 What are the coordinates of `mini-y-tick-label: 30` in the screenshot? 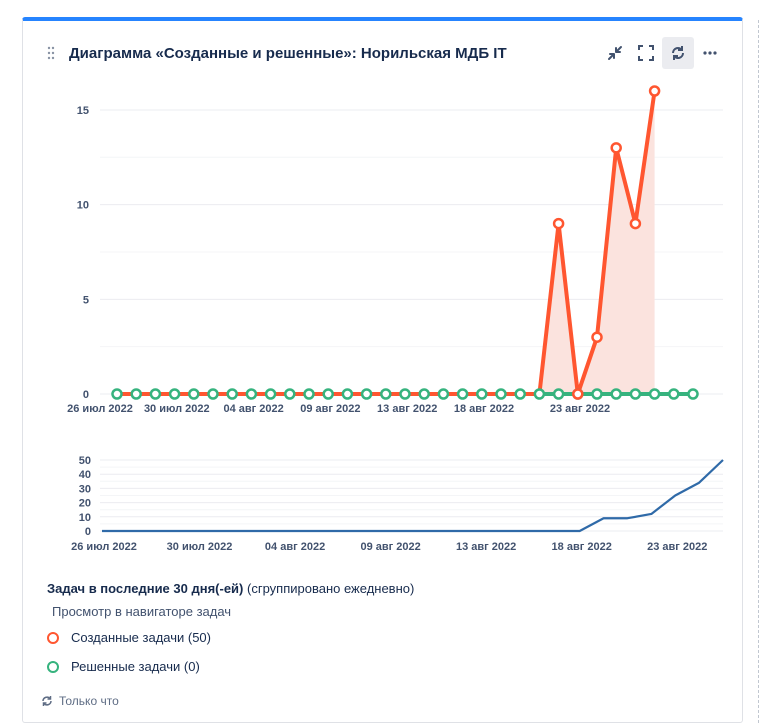 It's located at (85, 489).